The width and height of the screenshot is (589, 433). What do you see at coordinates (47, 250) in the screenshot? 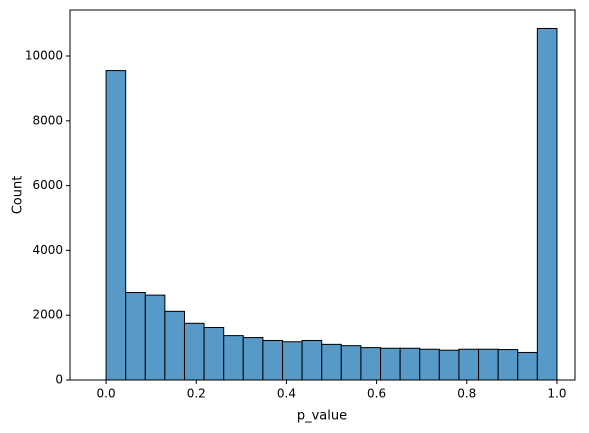
I see `y-tick-label: 4000` at bounding box center [47, 250].